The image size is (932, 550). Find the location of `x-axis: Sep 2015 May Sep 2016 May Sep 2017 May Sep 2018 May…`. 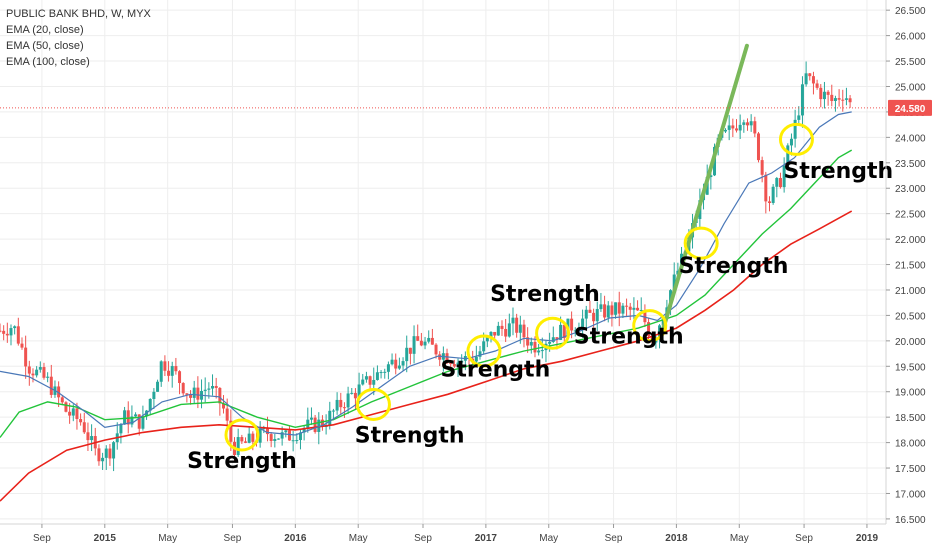

x-axis: Sep 2015 May Sep 2016 May Sep 2017 May Sep 2018 May… is located at coordinates (443, 533).